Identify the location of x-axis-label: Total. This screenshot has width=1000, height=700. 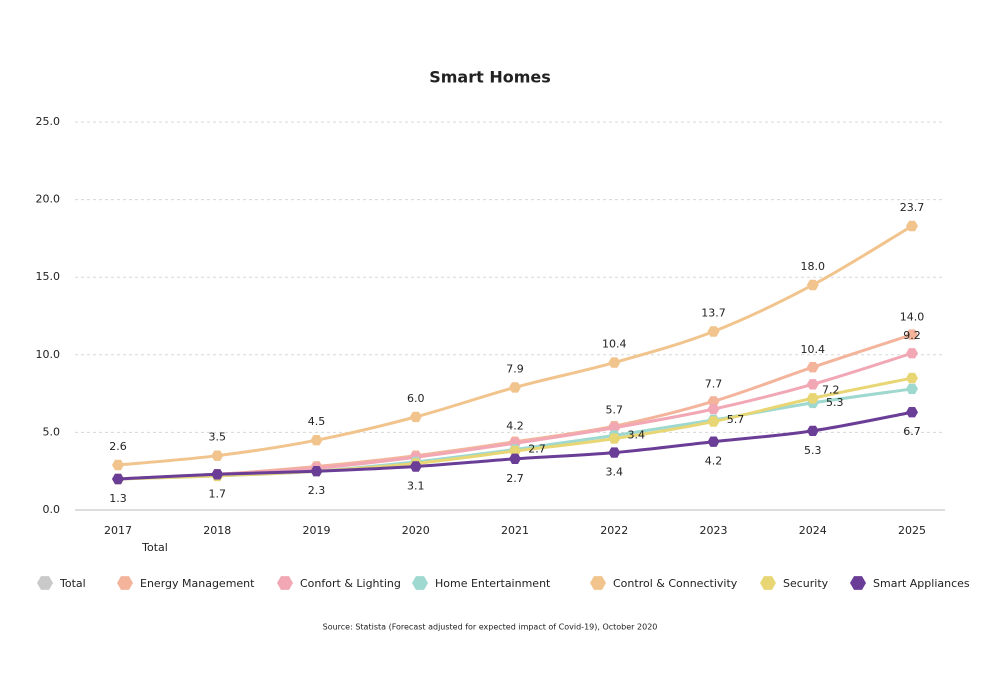
(154, 547).